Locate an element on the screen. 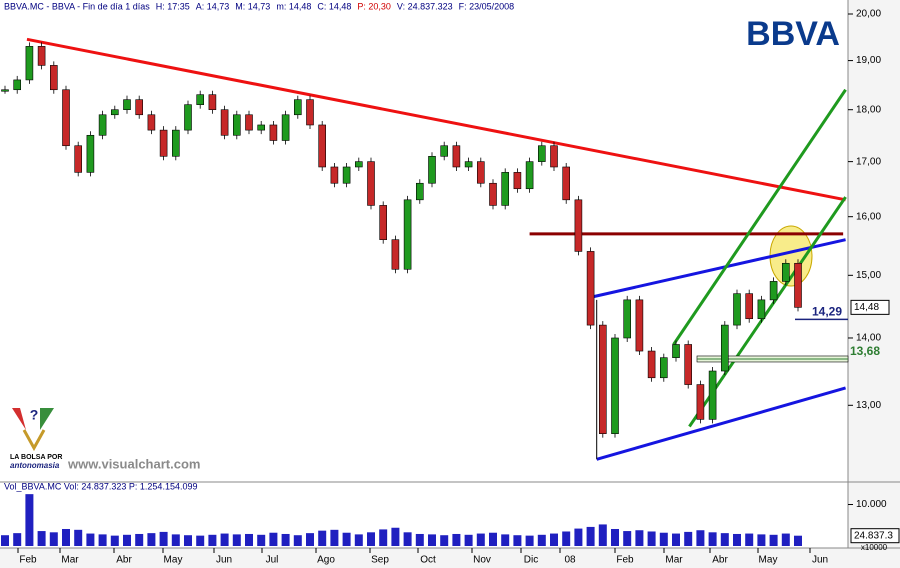 The height and width of the screenshot is (568, 900). header-text: H: 17:35 is located at coordinates (173, 6).